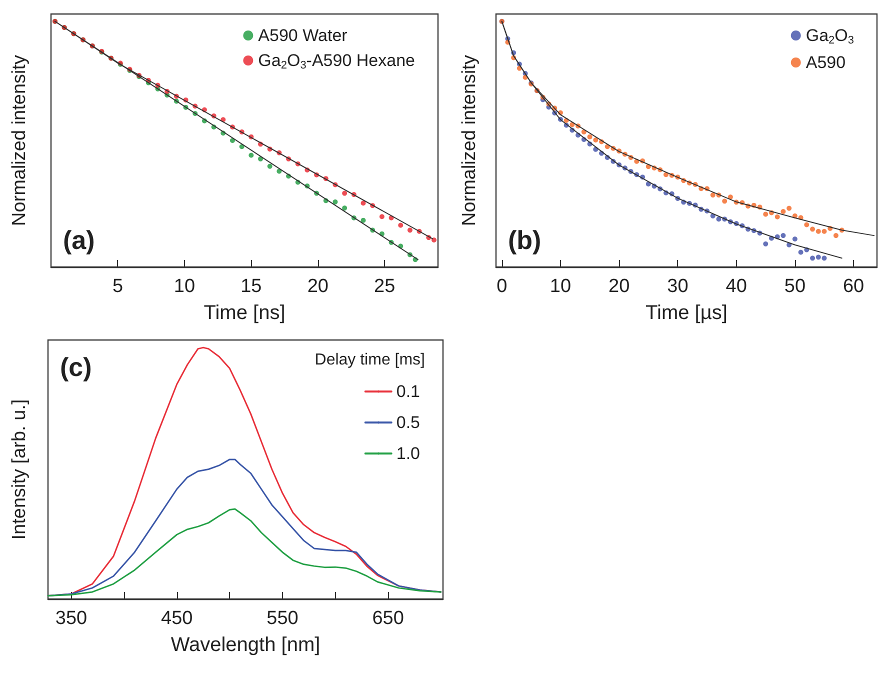 The width and height of the screenshot is (878, 673). Describe the element at coordinates (245, 645) in the screenshot. I see `x-axis-title: Wavelength [nm]` at that location.